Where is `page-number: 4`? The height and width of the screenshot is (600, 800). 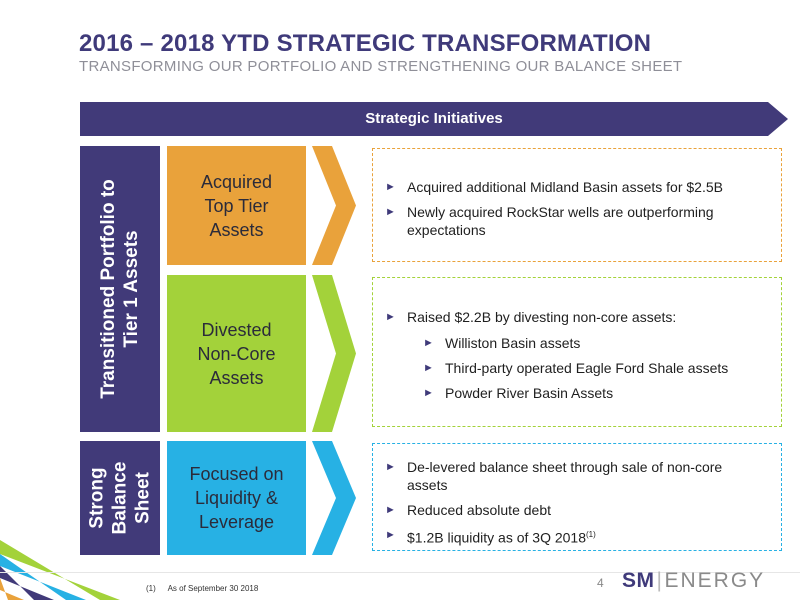
page-number: 4 is located at coordinates (600, 583).